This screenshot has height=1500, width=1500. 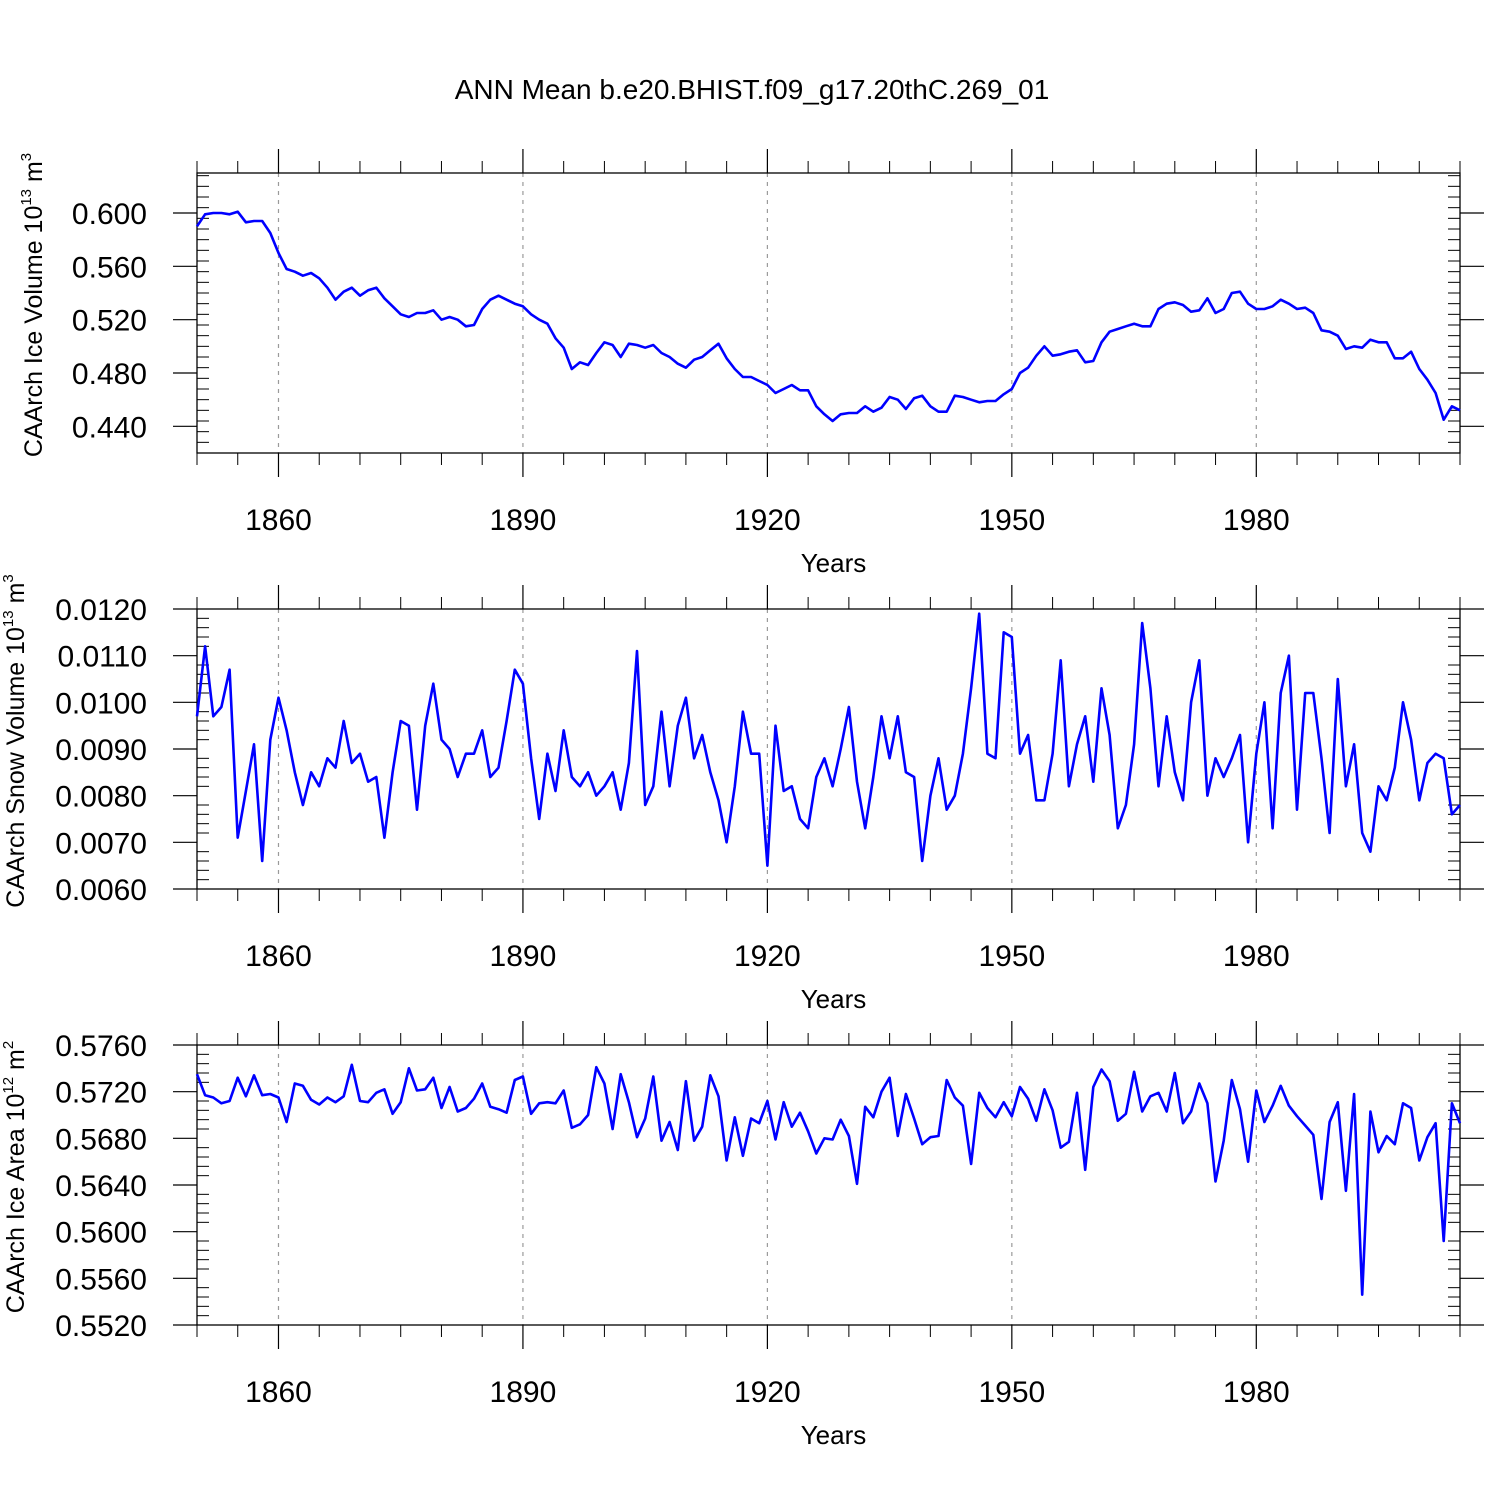 I want to click on y-tick-label: 0.0100, so click(x=101, y=703).